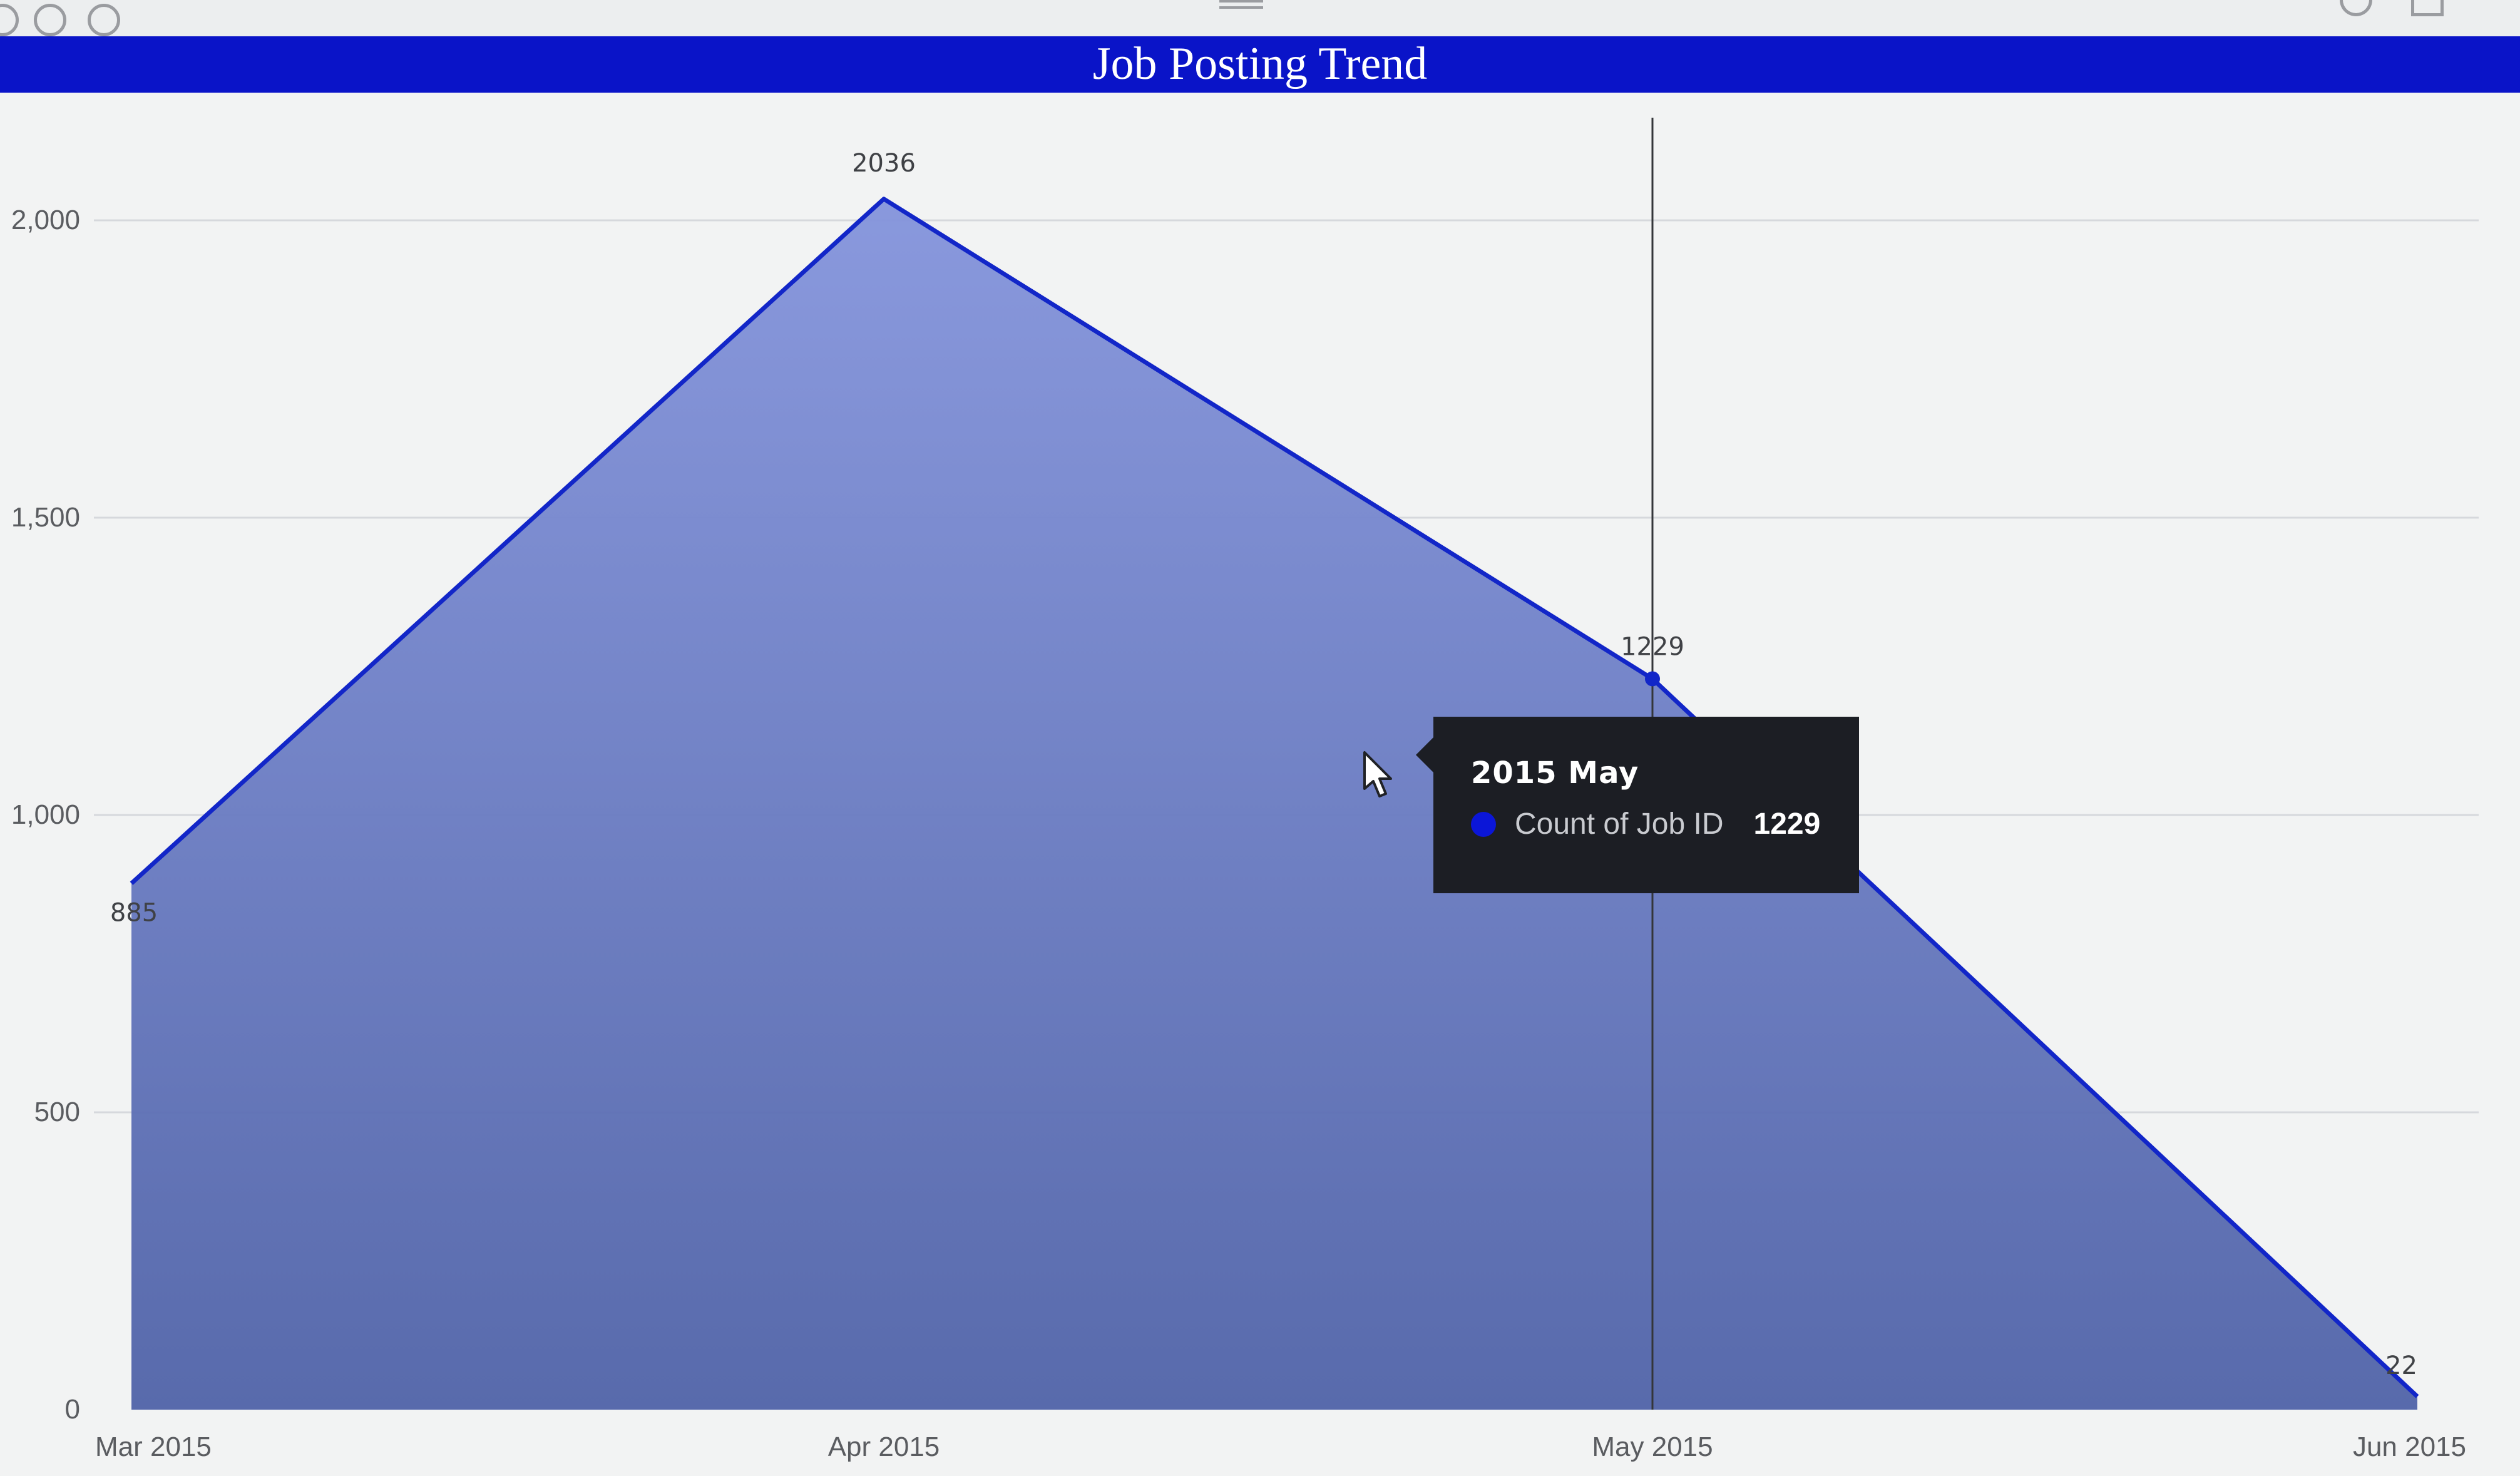 The image size is (2520, 1476). Describe the element at coordinates (884, 163) in the screenshot. I see `data-label: 2036` at that location.